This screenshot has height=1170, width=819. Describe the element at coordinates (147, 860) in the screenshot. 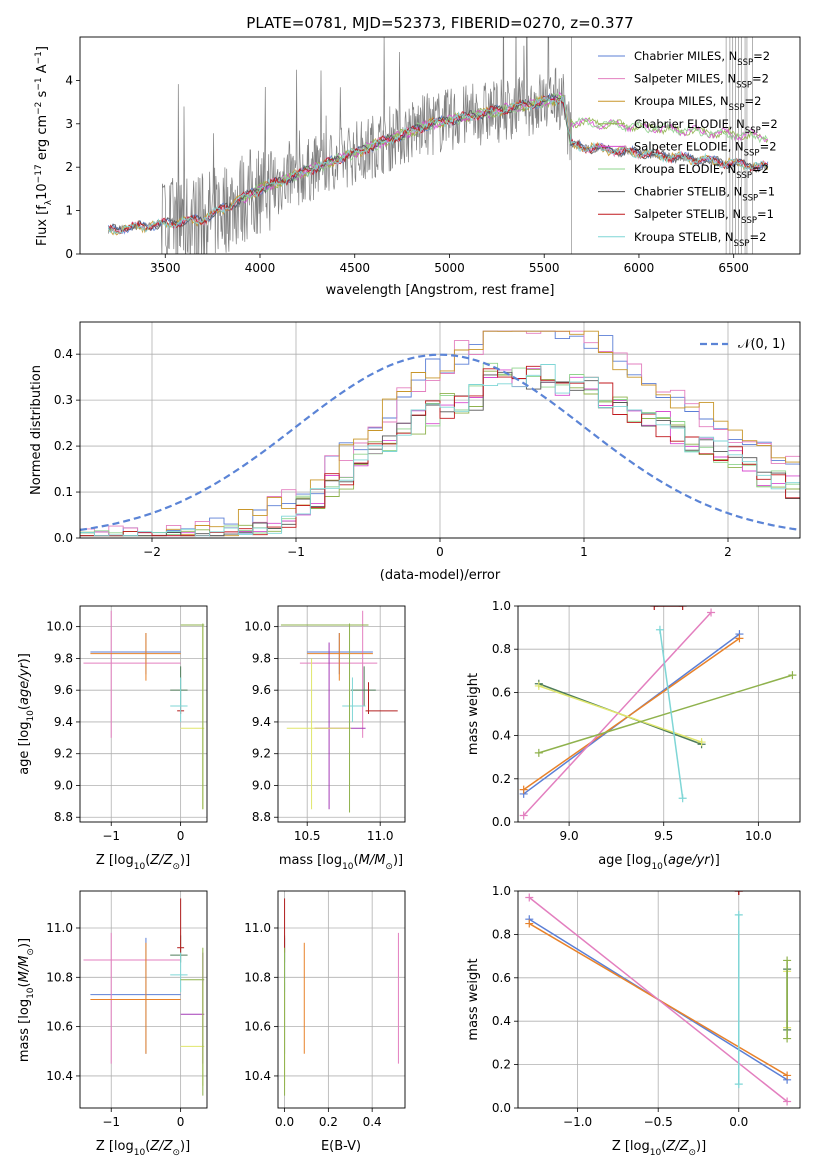

I see `age-vs-Z-xlabel-part: (` at that location.